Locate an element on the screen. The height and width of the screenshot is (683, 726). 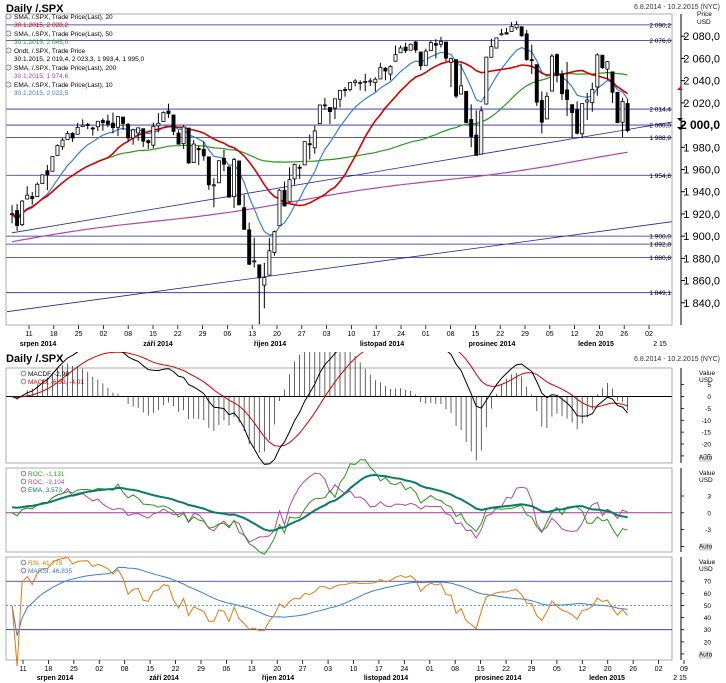
x-day-label: 05 is located at coordinates (550, 334).